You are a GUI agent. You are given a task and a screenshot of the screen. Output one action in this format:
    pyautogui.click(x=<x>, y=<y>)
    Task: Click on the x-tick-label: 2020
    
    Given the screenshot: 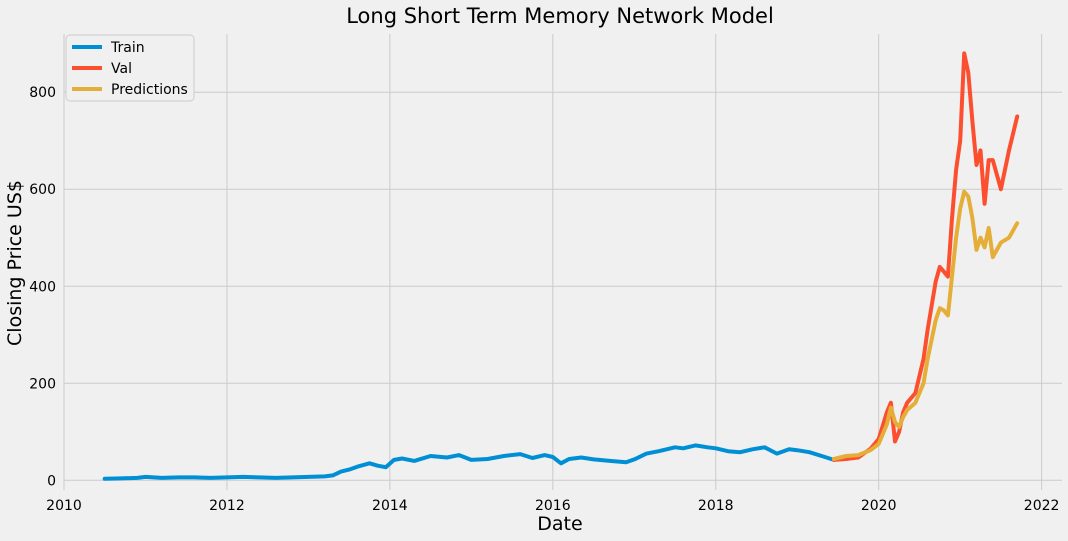 What is the action you would take?
    pyautogui.click(x=879, y=506)
    